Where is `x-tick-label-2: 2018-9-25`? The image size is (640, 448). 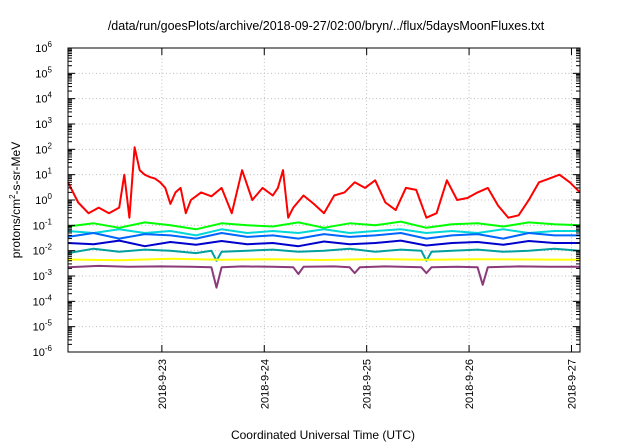
x-tick-label-2: 2018-9-25 is located at coordinates (368, 384).